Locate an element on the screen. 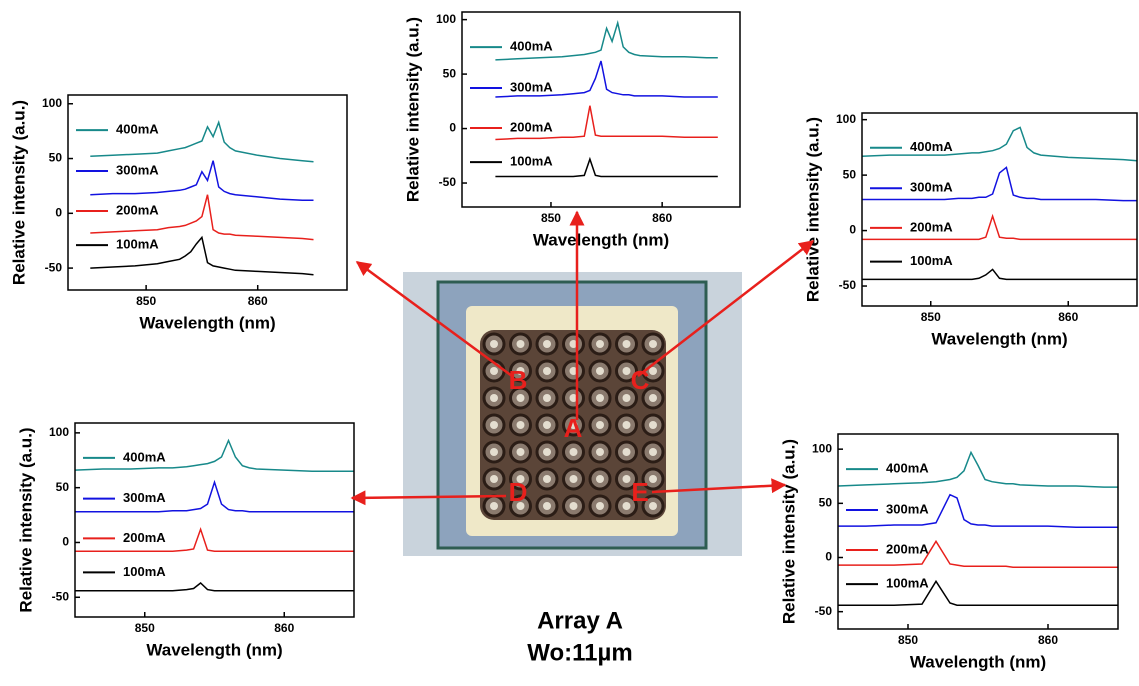  photo-label: D is located at coordinates (518, 492).